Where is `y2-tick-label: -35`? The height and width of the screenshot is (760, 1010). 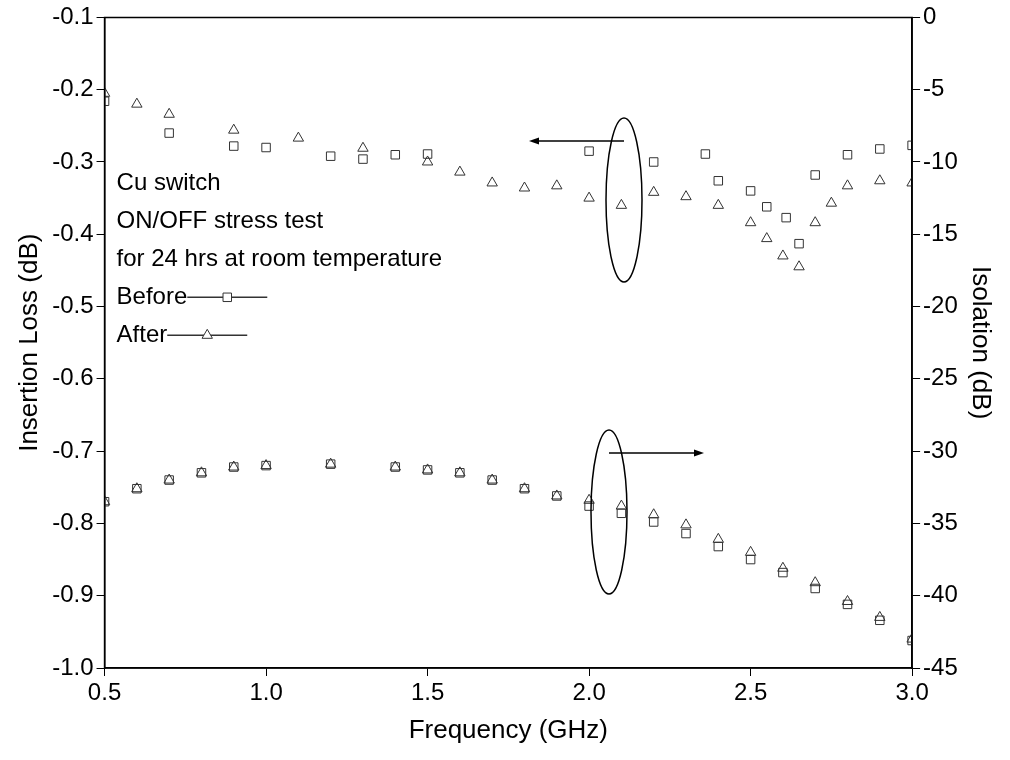
y2-tick-label: -35 is located at coordinates (940, 522).